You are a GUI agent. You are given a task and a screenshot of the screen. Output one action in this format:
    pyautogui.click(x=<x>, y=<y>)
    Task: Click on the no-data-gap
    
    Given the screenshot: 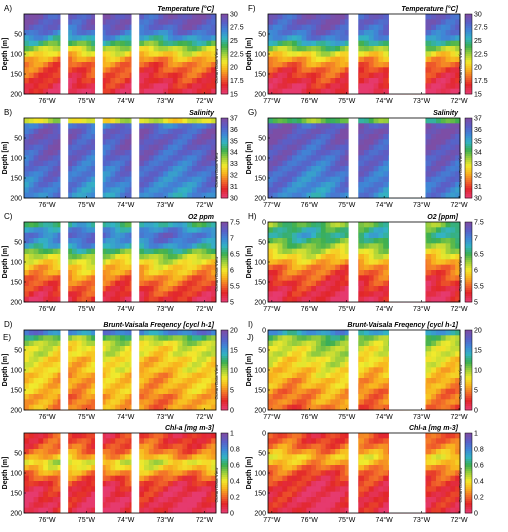 What is the action you would take?
    pyautogui.click(x=99, y=158)
    